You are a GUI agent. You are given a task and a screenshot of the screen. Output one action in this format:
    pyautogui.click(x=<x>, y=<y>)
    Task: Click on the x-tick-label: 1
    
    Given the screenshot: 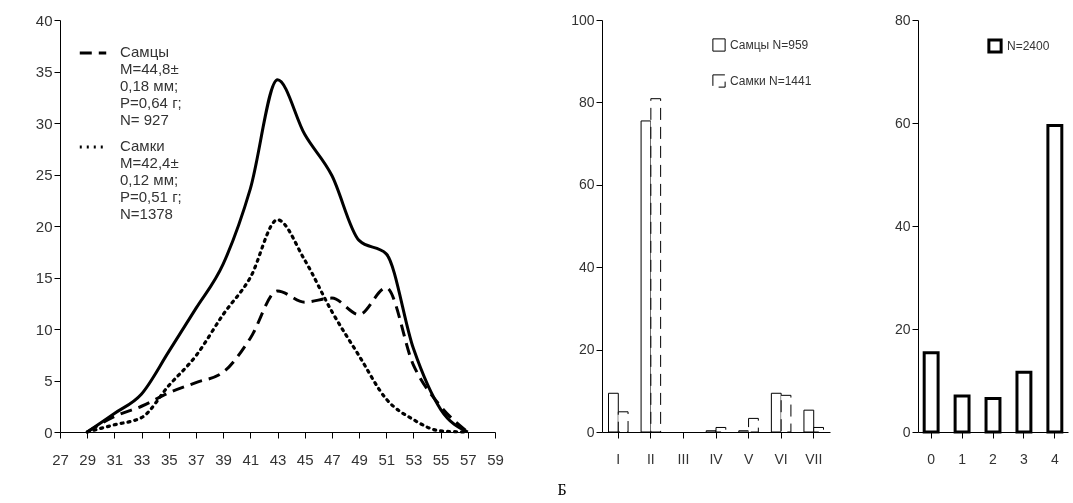 What is the action you would take?
    pyautogui.click(x=962, y=458)
    